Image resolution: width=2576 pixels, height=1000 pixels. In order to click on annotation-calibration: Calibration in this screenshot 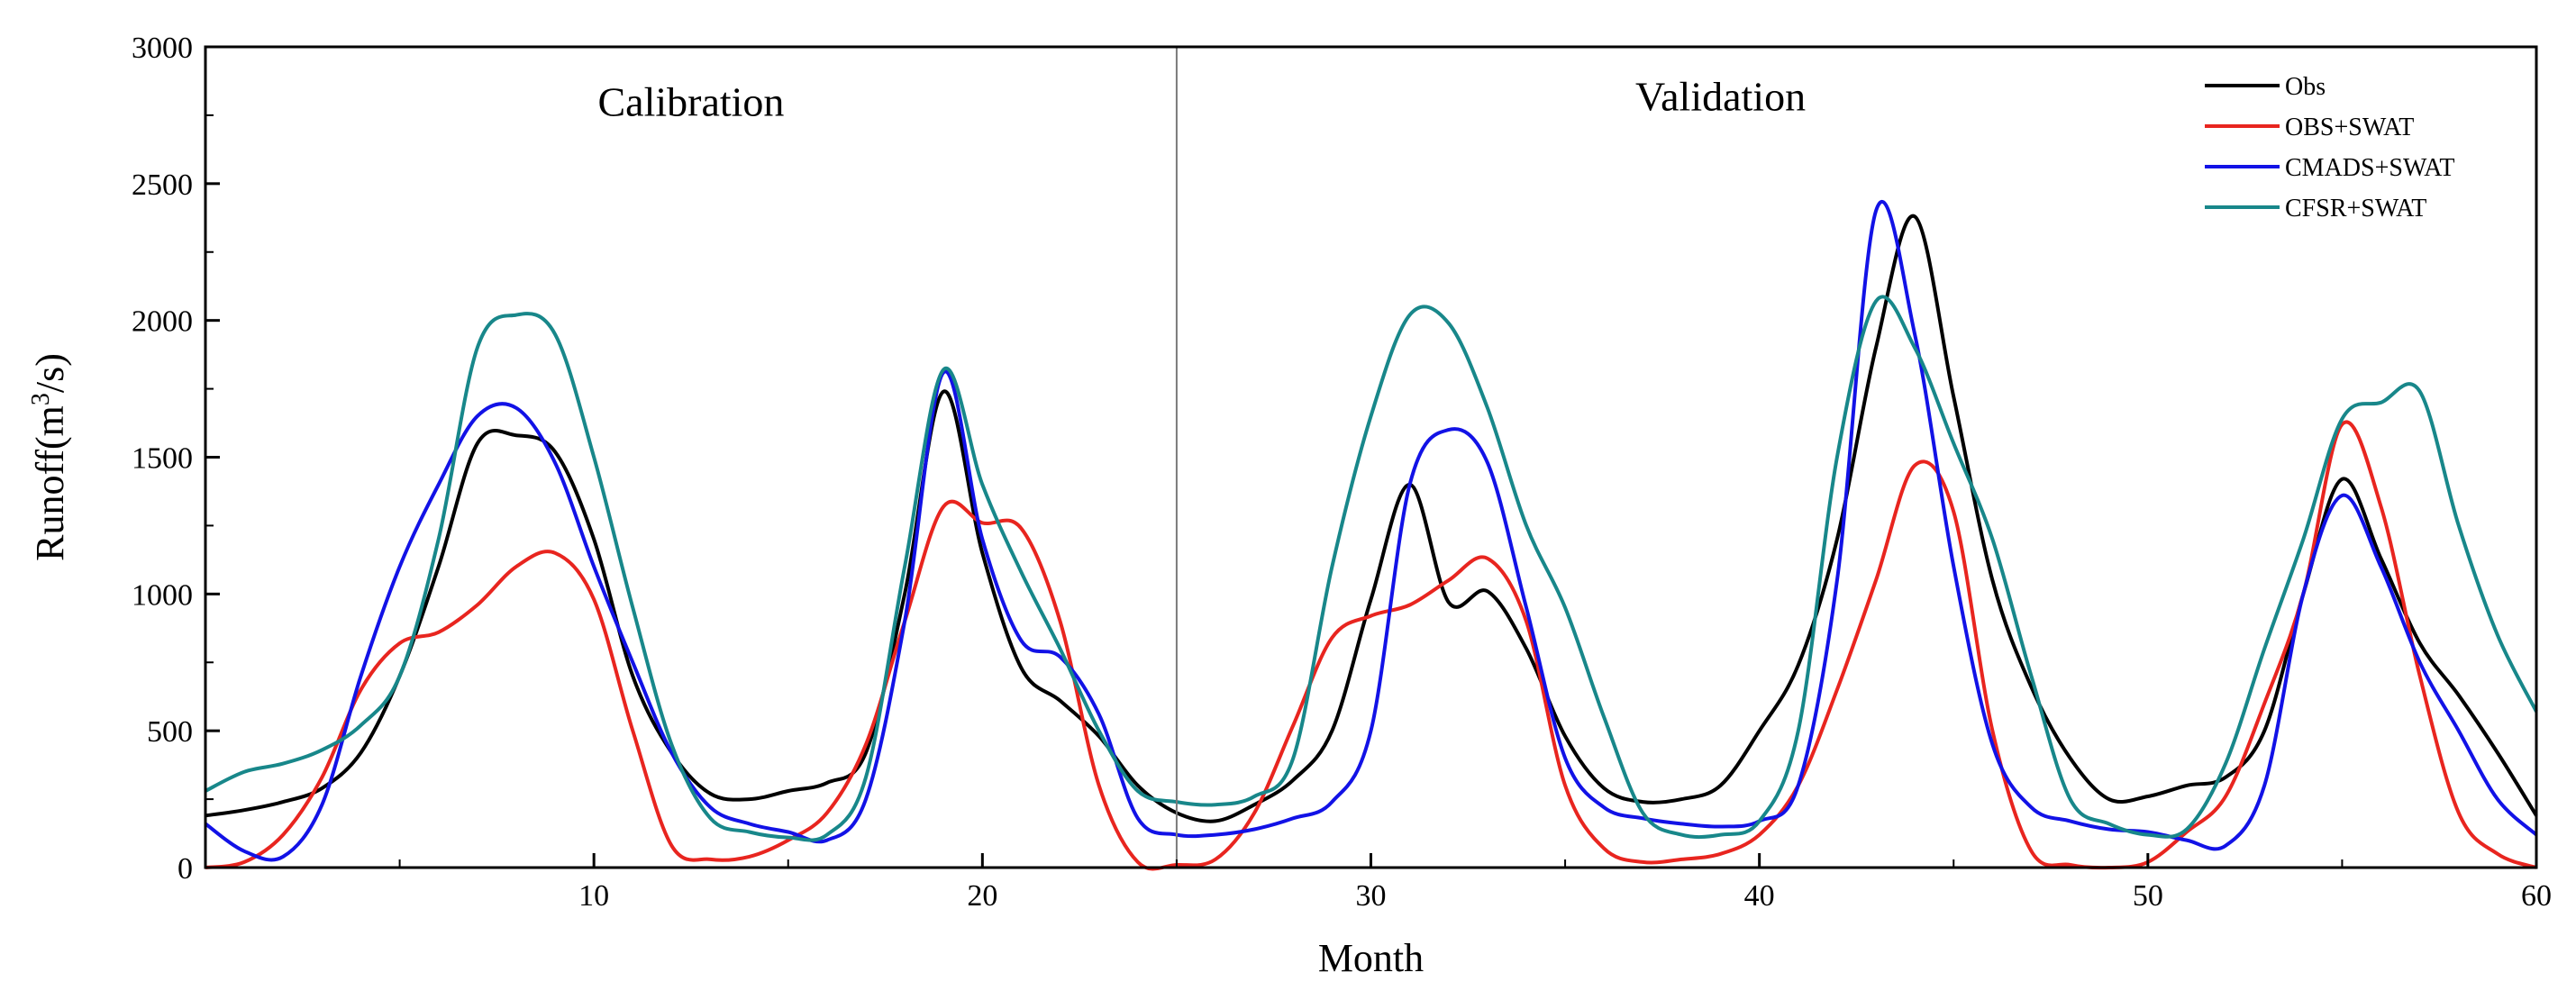, I will do `click(690, 102)`.